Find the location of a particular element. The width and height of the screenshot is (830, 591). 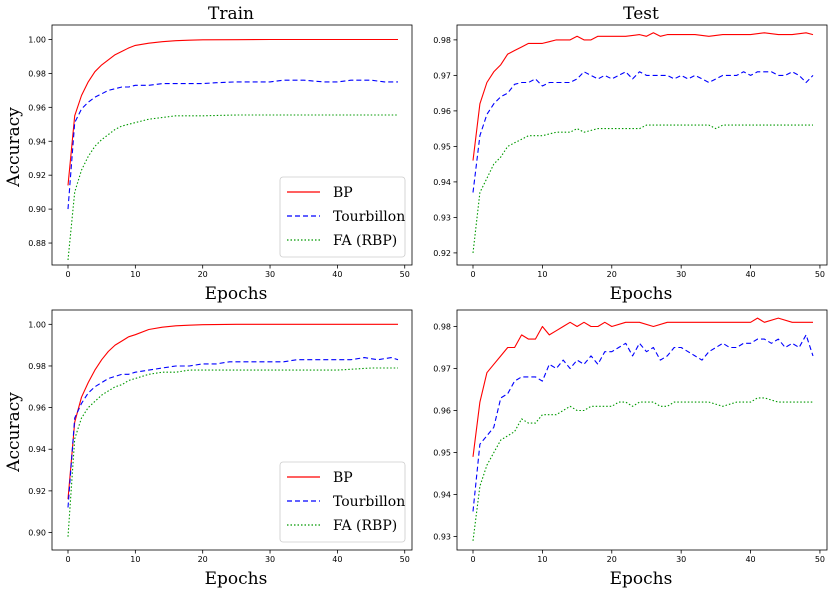

y-tick-label: 0.88 is located at coordinates (37, 243).